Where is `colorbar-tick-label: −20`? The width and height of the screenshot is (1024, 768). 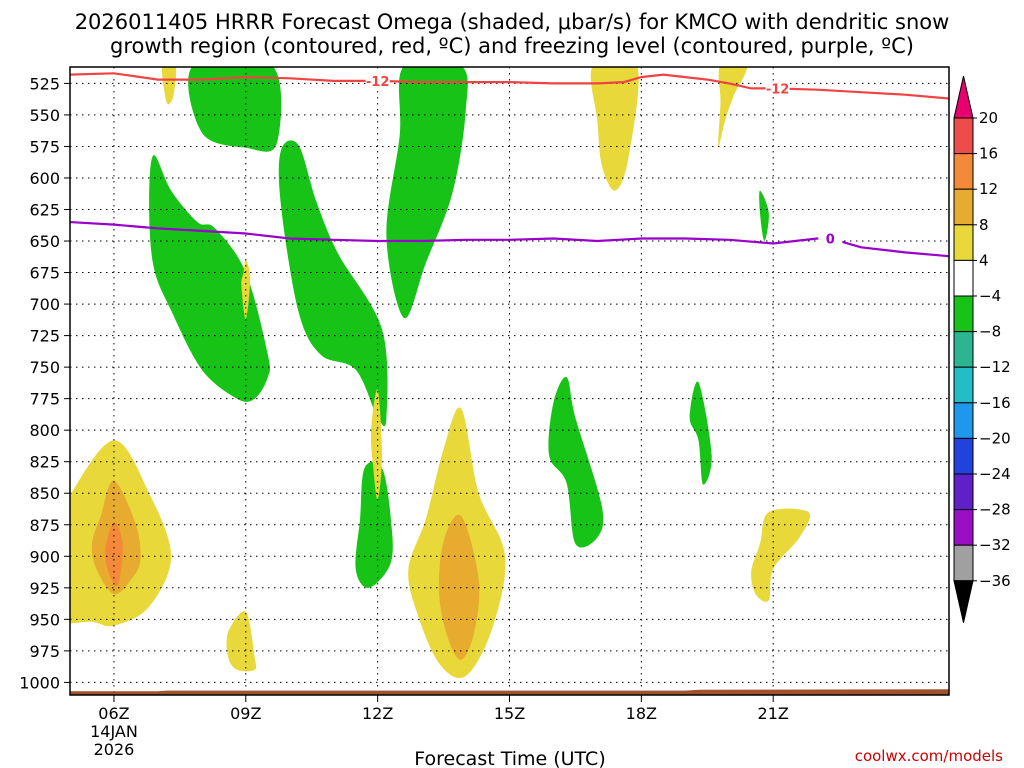 colorbar-tick-label: −20 is located at coordinates (995, 438).